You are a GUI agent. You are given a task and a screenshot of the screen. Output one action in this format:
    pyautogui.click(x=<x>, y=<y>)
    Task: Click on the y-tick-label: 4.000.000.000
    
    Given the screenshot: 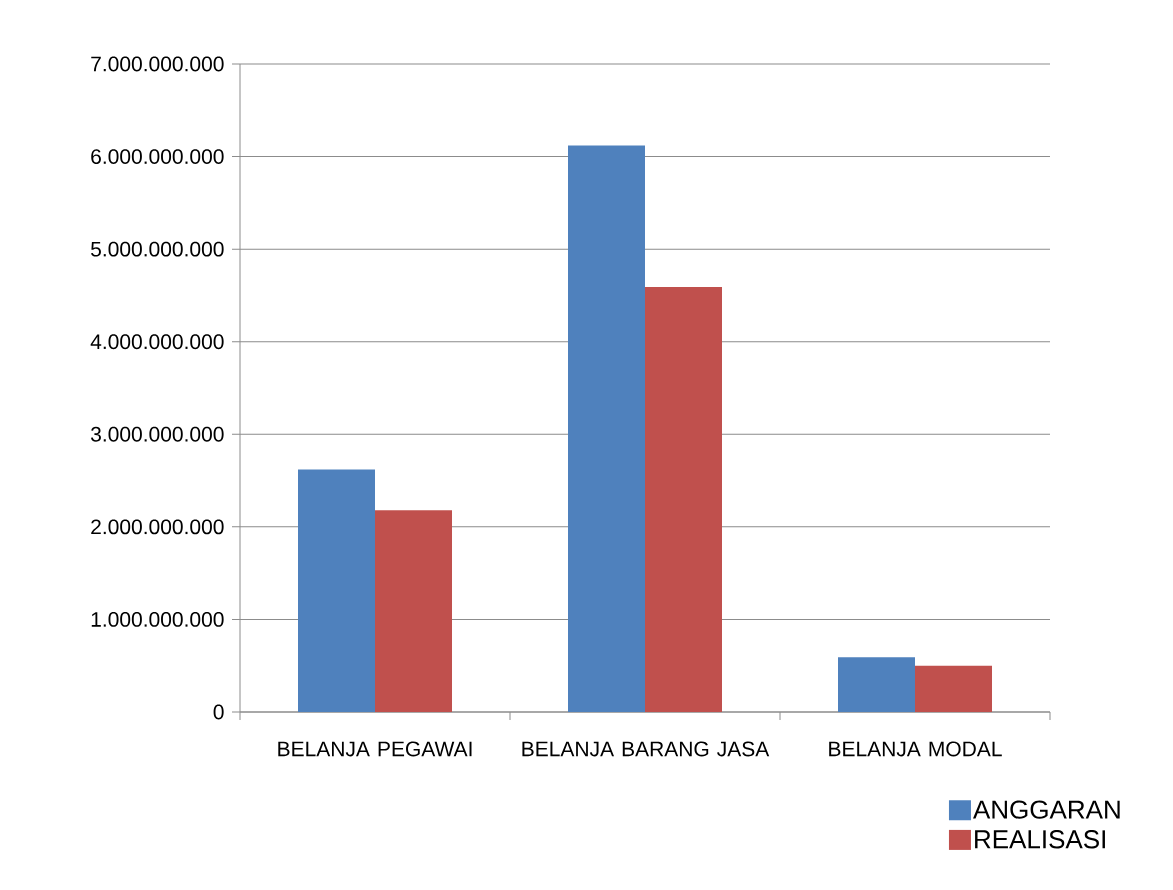 What is the action you would take?
    pyautogui.click(x=157, y=342)
    